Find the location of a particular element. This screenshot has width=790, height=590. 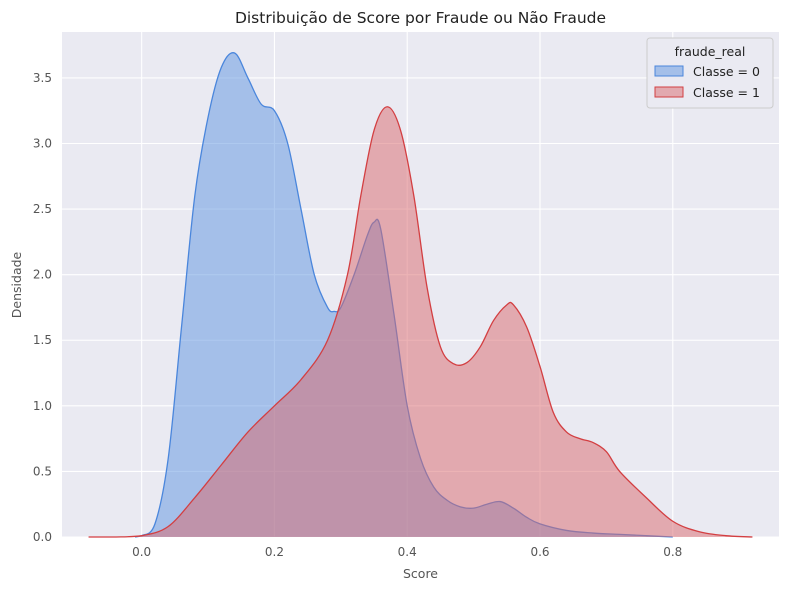

legend: fraude_real Classe = 0 Classe = 1 is located at coordinates (710, 73).